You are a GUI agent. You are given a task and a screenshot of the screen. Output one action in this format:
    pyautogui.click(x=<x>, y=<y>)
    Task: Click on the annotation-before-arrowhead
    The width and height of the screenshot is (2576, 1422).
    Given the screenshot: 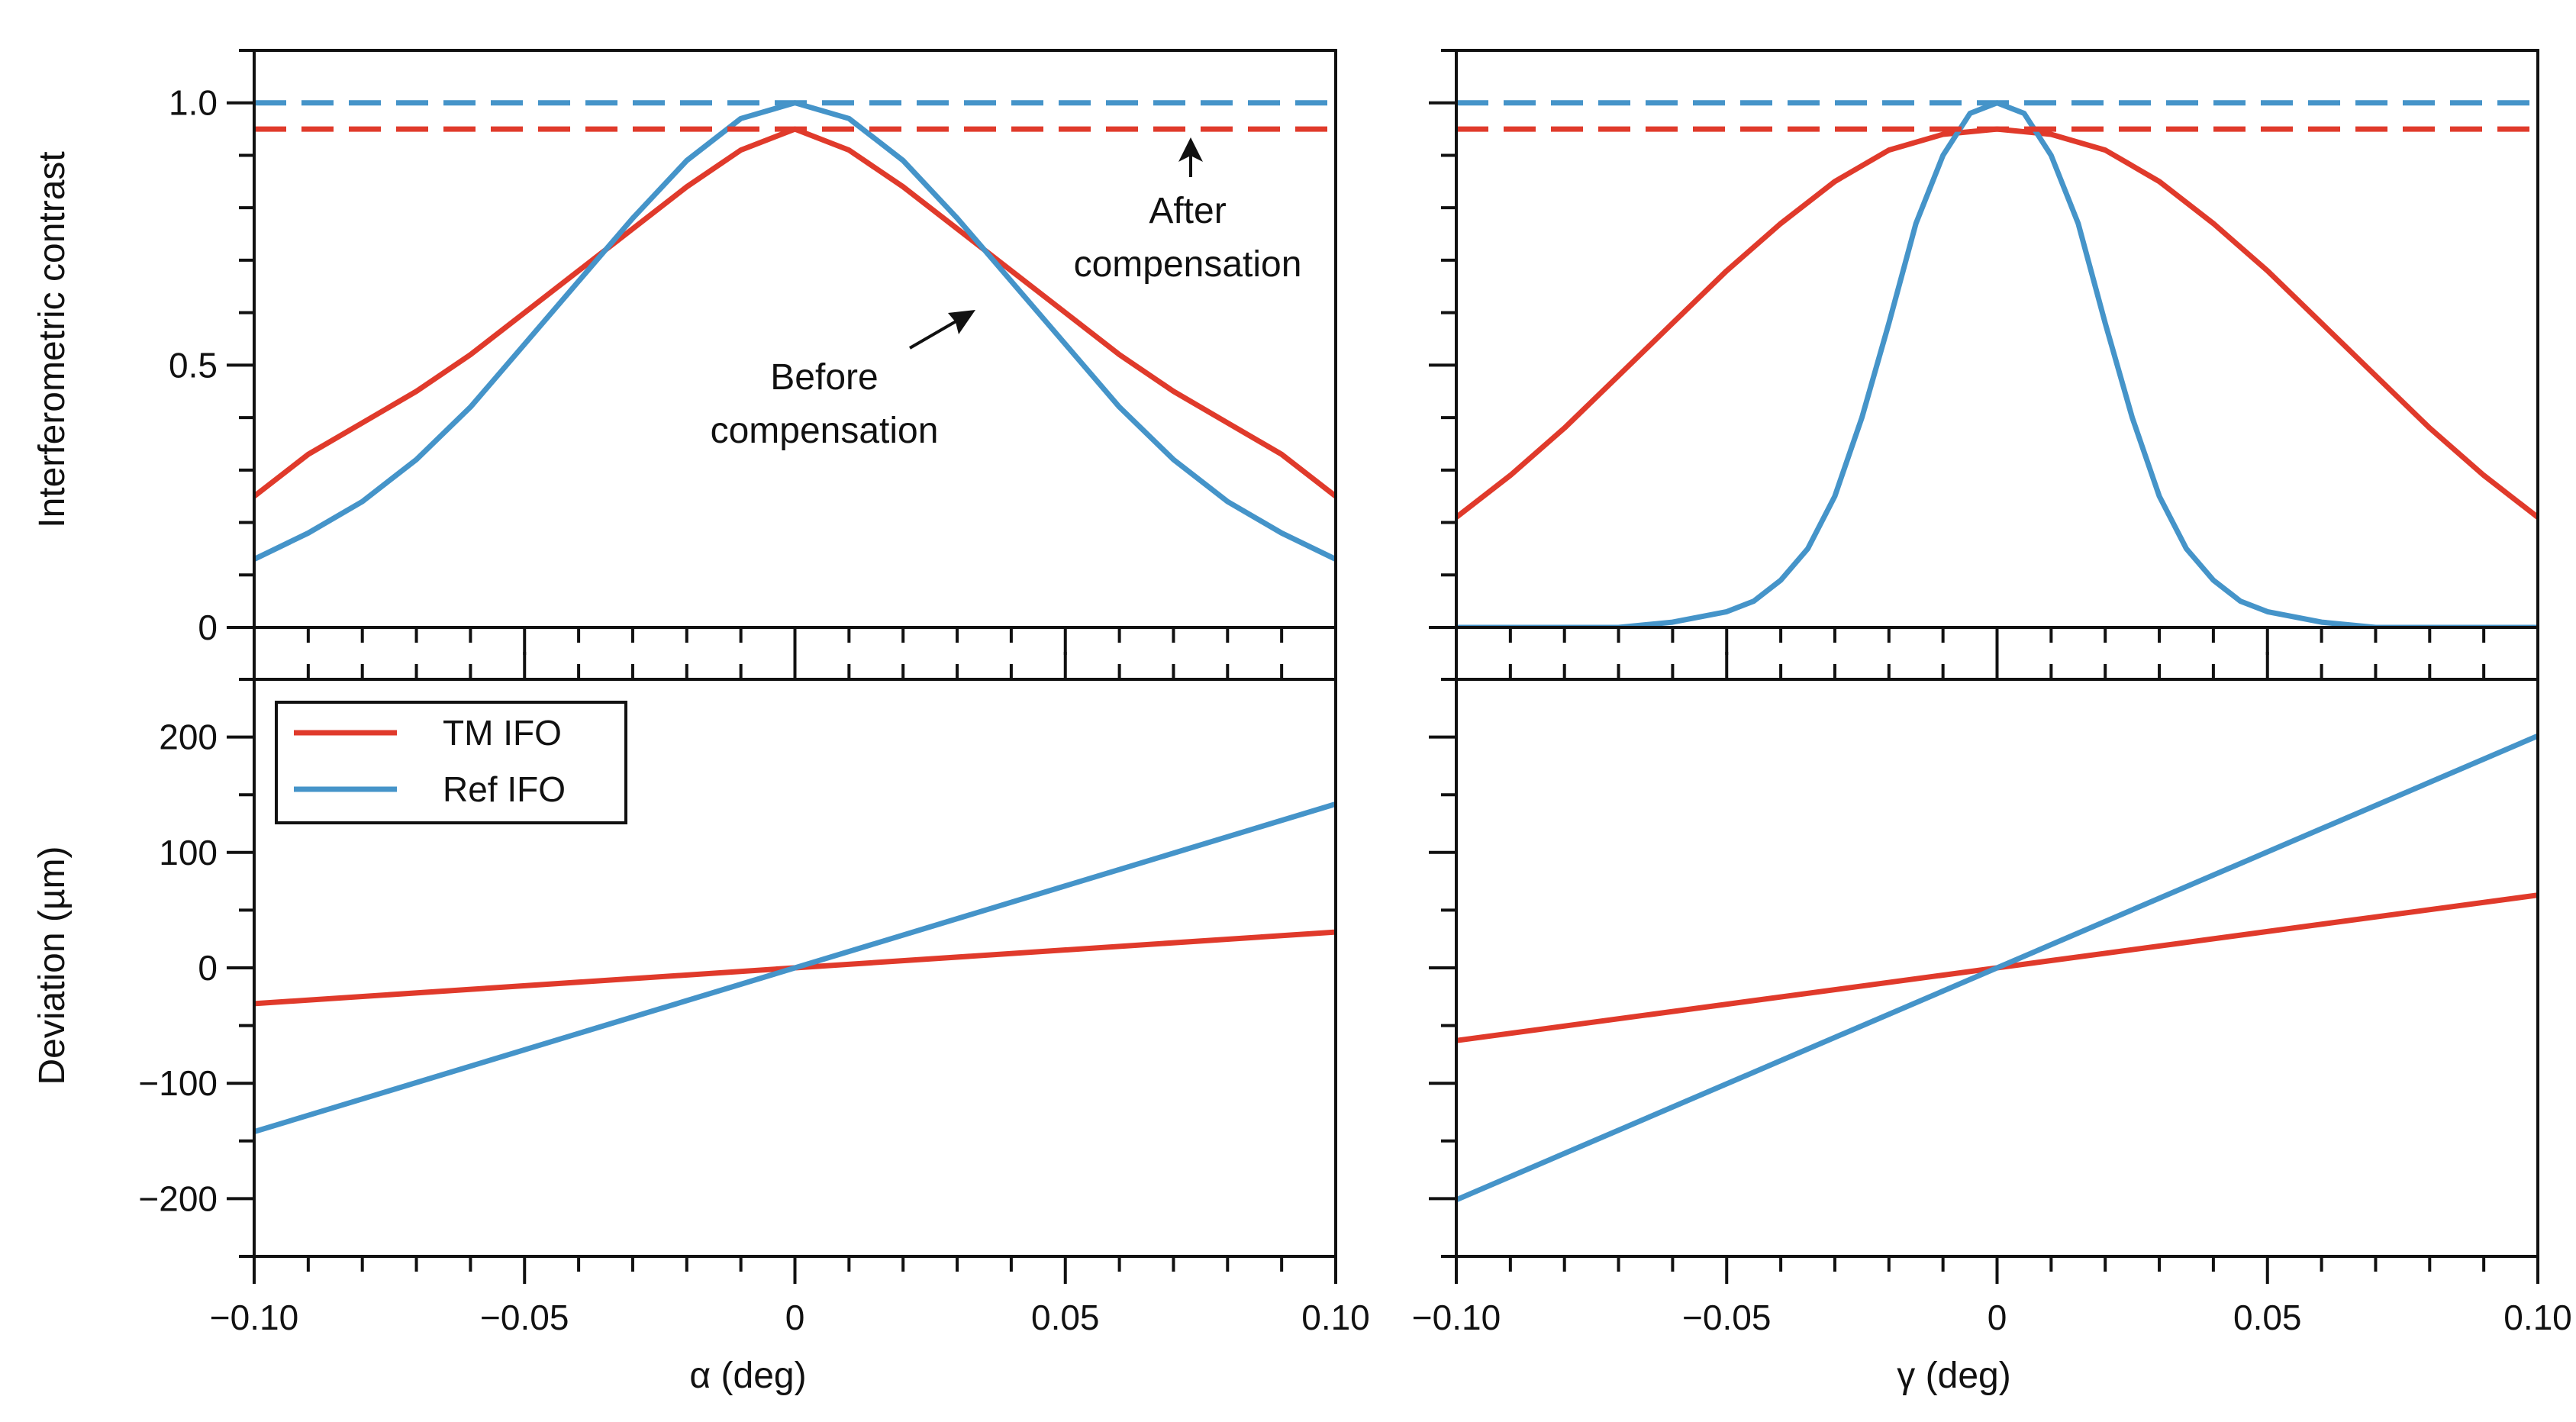 What is the action you would take?
    pyautogui.click(x=962, y=322)
    